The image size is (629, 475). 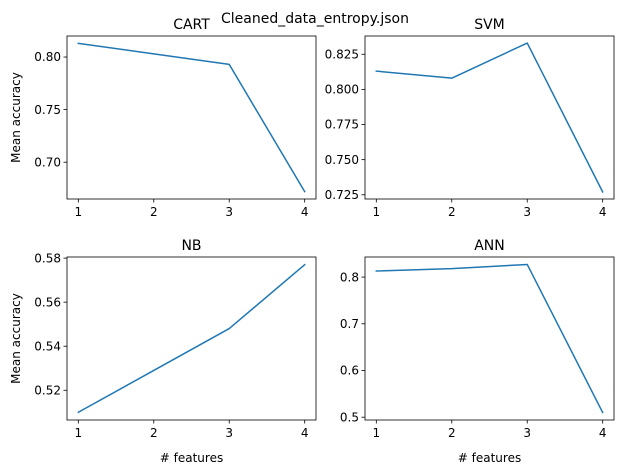 What do you see at coordinates (191, 25) in the screenshot?
I see `subplot-title-cart: CART` at bounding box center [191, 25].